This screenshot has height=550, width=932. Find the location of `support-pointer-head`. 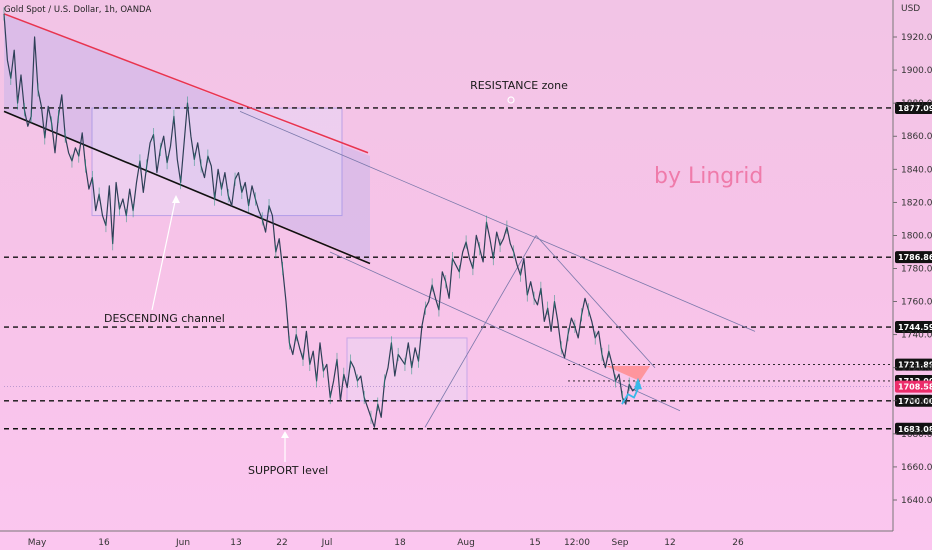

support-pointer-head is located at coordinates (285, 434).